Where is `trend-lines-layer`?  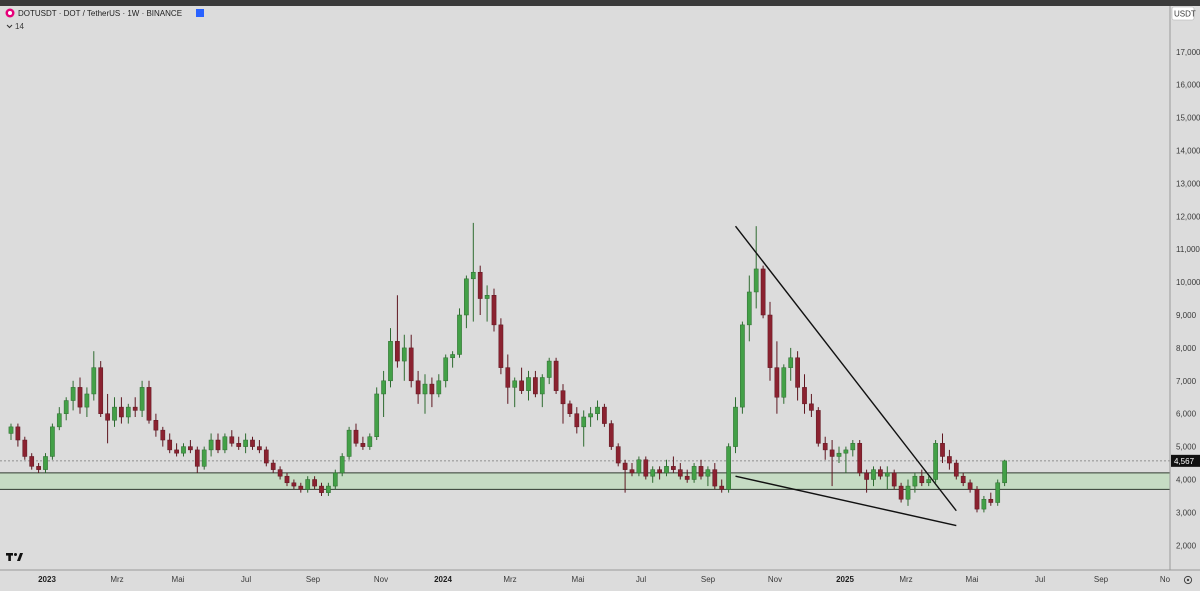
trend-lines-layer is located at coordinates (845, 376).